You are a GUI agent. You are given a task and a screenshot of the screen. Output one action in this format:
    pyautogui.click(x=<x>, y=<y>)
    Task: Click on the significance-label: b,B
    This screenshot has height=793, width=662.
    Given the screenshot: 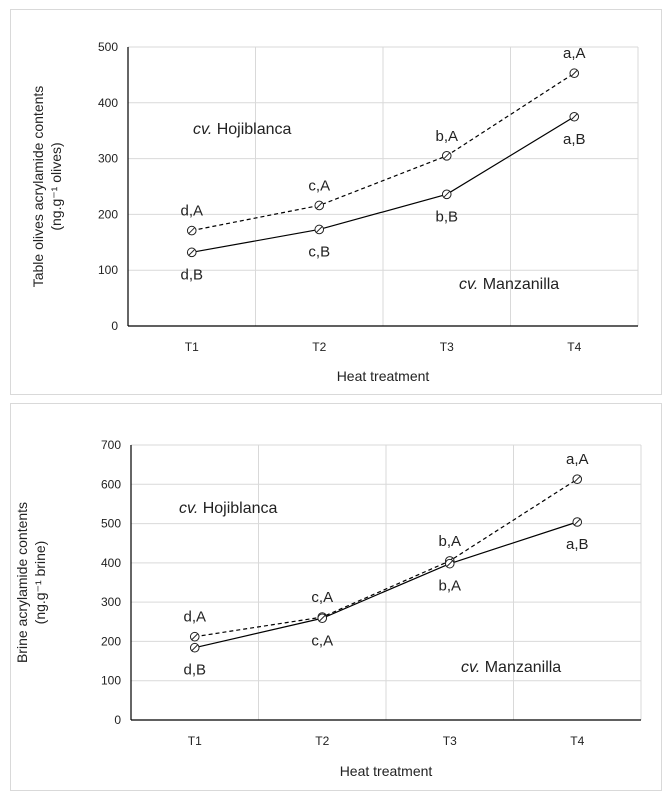 What is the action you would take?
    pyautogui.click(x=446, y=216)
    